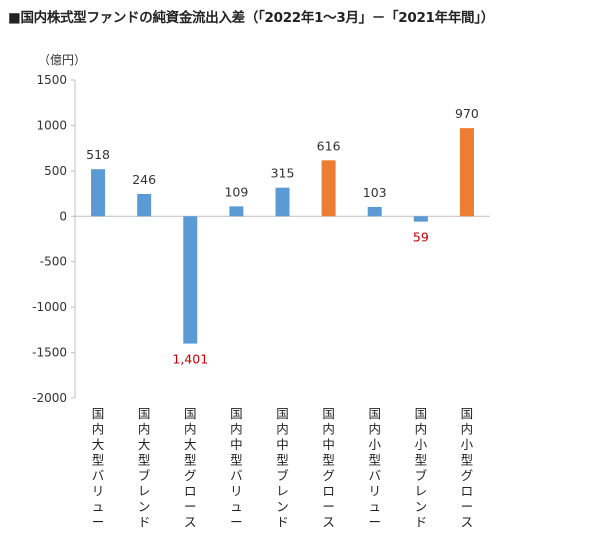  I want to click on y-tick-label: -1000, so click(49, 307).